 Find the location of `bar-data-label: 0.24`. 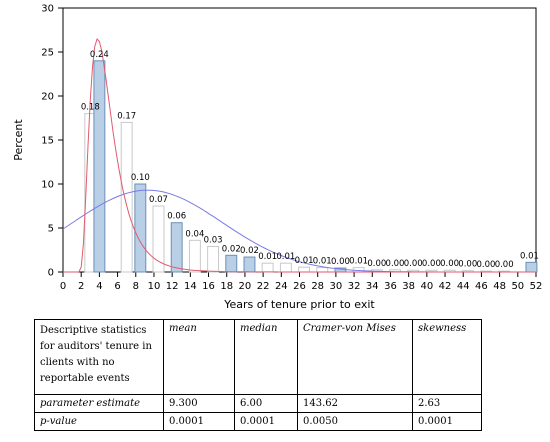

bar-data-label: 0.24 is located at coordinates (99, 55).